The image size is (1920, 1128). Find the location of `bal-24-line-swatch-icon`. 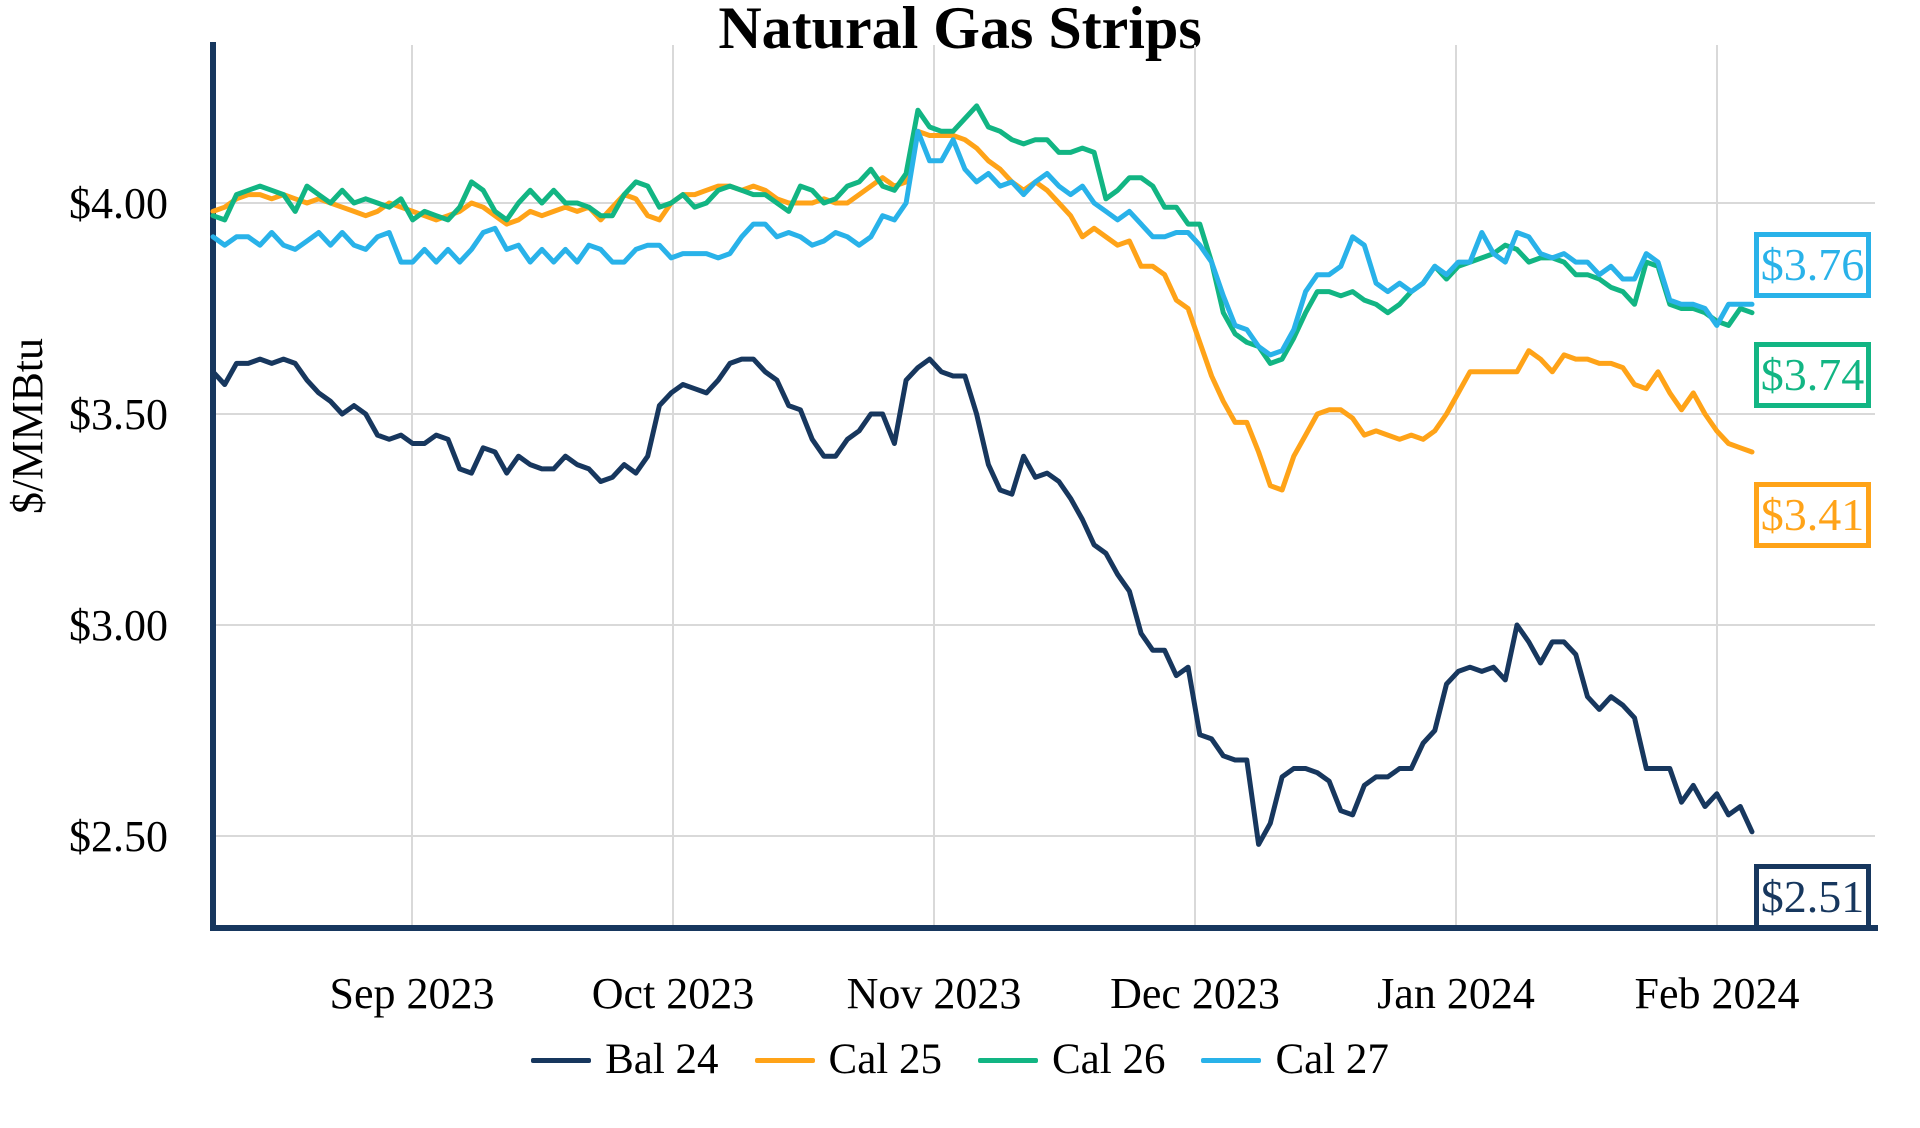

bal-24-line-swatch-icon is located at coordinates (561, 1060).